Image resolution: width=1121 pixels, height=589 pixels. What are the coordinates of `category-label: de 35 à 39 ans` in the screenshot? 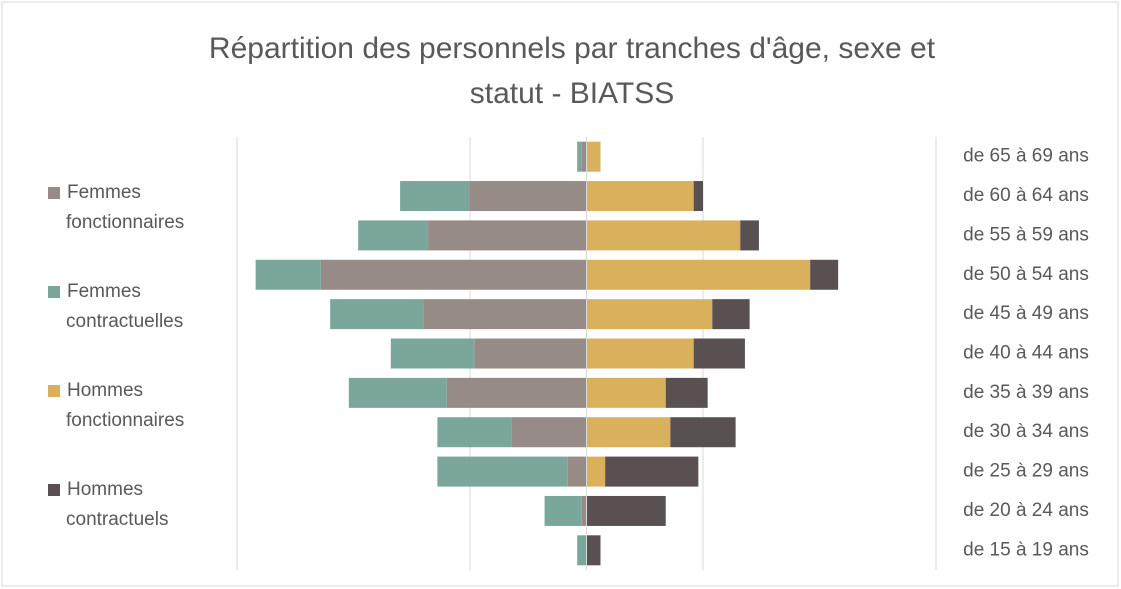 It's located at (1026, 392).